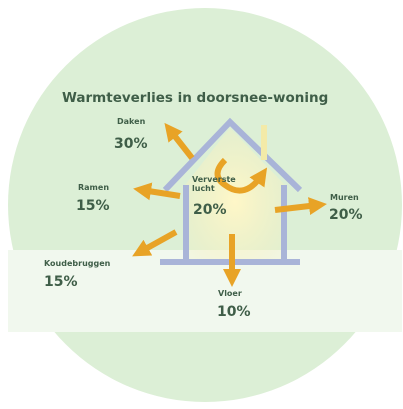 Image resolution: width=403 pixels, height=409 pixels. What do you see at coordinates (131, 121) in the screenshot?
I see `item-label: Daken` at bounding box center [131, 121].